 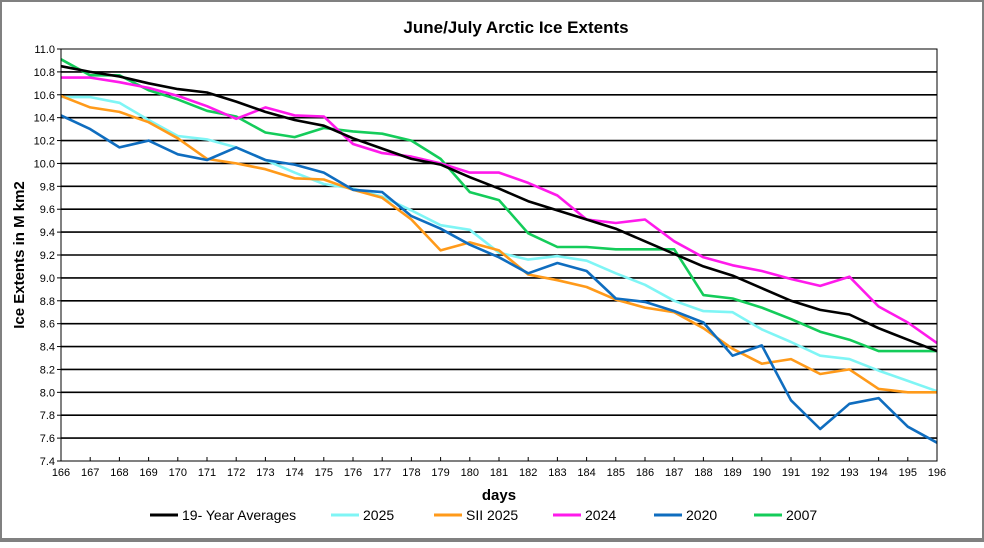 What do you see at coordinates (236, 473) in the screenshot?
I see `x-tick-label: 172` at bounding box center [236, 473].